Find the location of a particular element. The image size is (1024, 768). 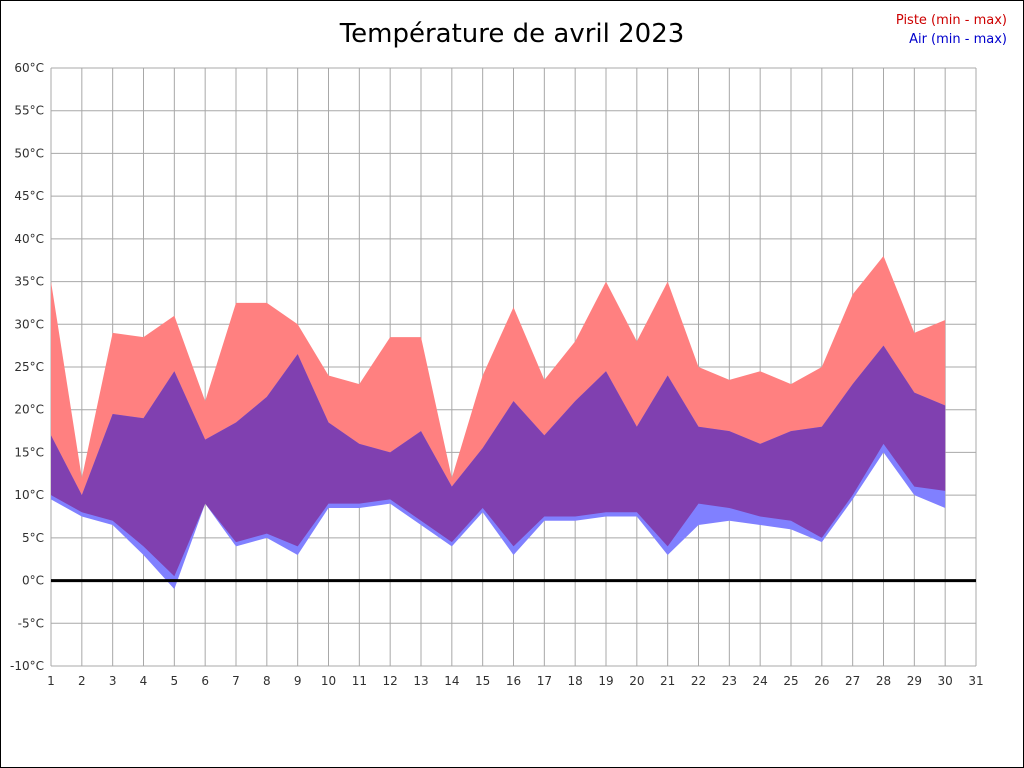

svg-text: 30 is located at coordinates (945, 681).